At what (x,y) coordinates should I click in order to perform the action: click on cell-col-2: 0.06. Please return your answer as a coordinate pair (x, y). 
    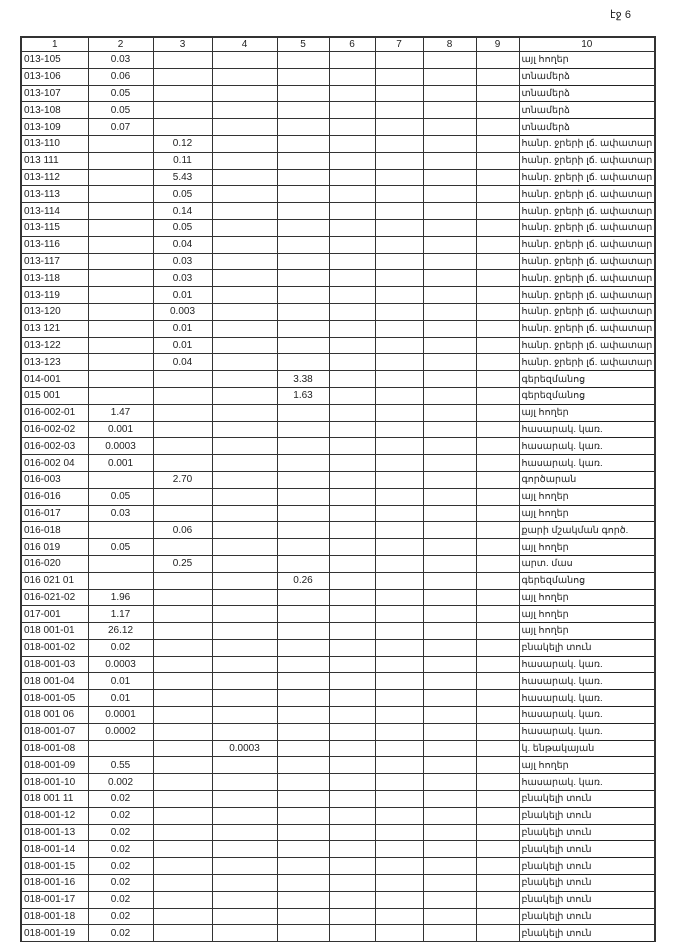
    Looking at the image, I should click on (120, 76).